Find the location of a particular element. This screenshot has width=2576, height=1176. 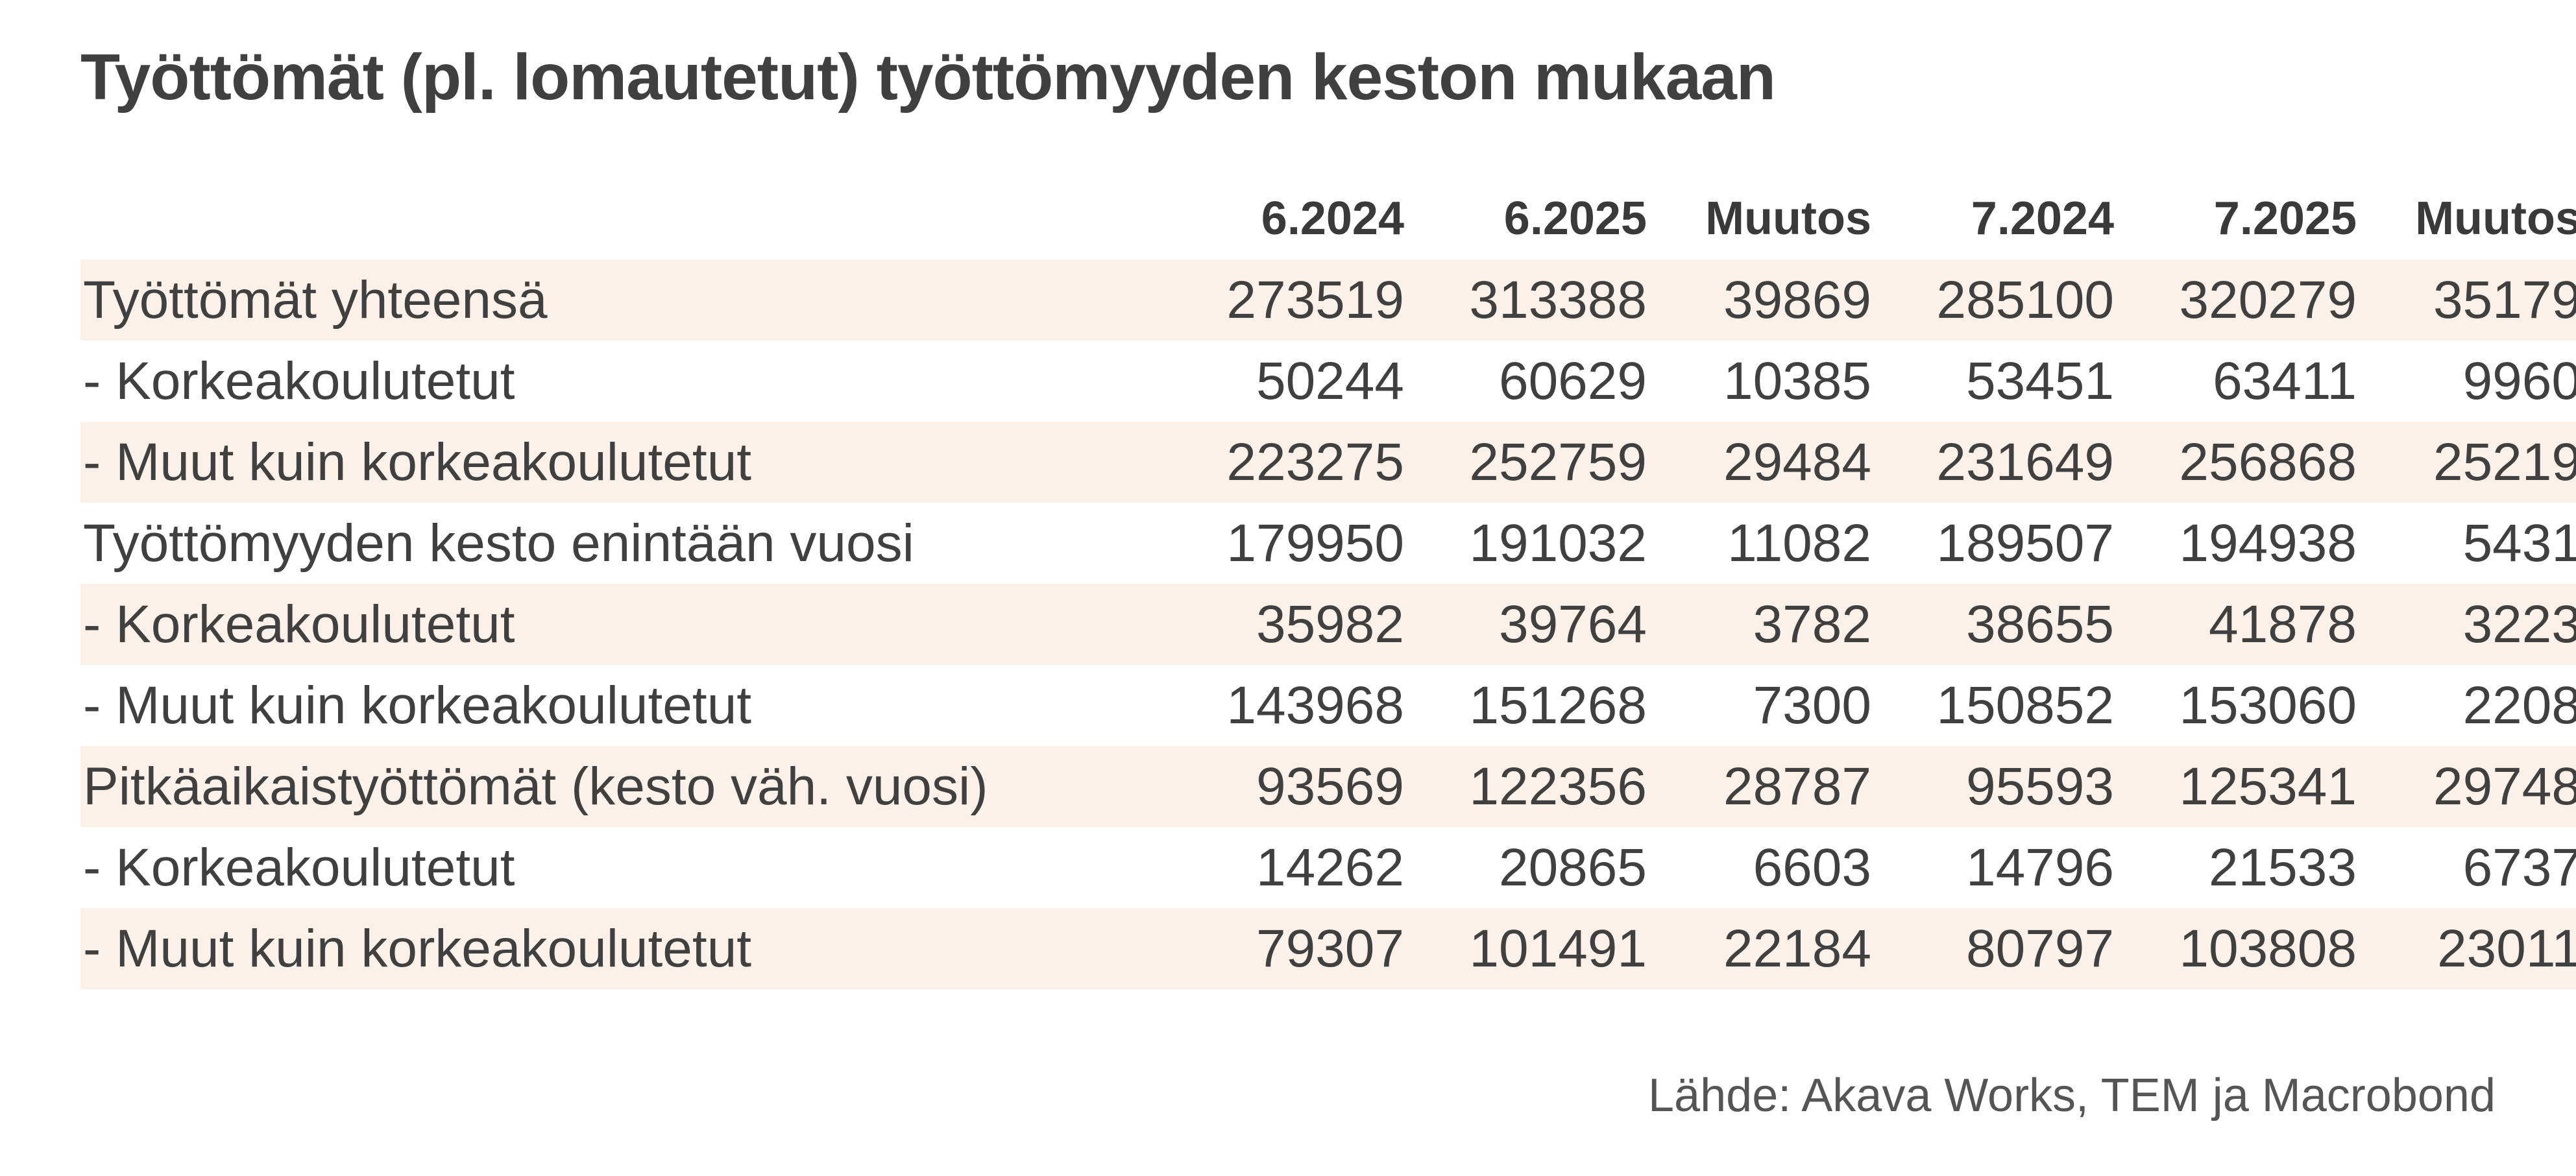

column-header: 7.2024 is located at coordinates (2042, 219).